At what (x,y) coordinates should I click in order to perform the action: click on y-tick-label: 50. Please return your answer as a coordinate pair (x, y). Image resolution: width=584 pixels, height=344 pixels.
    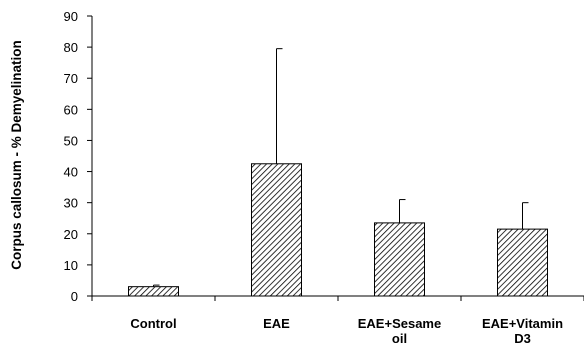
    Looking at the image, I should click on (71, 140).